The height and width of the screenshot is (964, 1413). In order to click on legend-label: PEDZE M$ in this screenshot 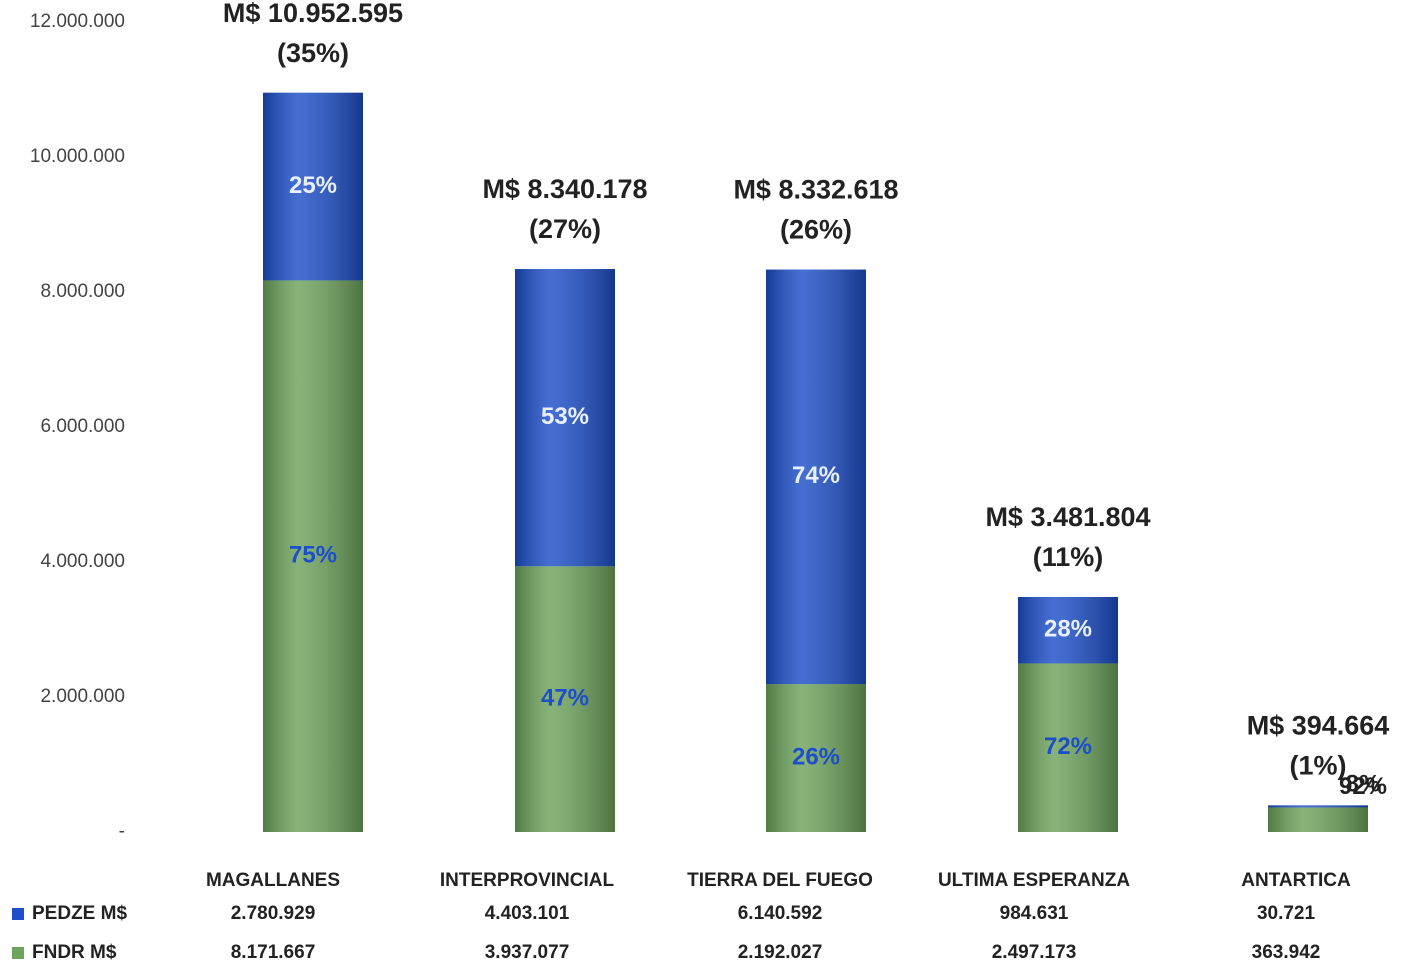, I will do `click(79, 913)`.